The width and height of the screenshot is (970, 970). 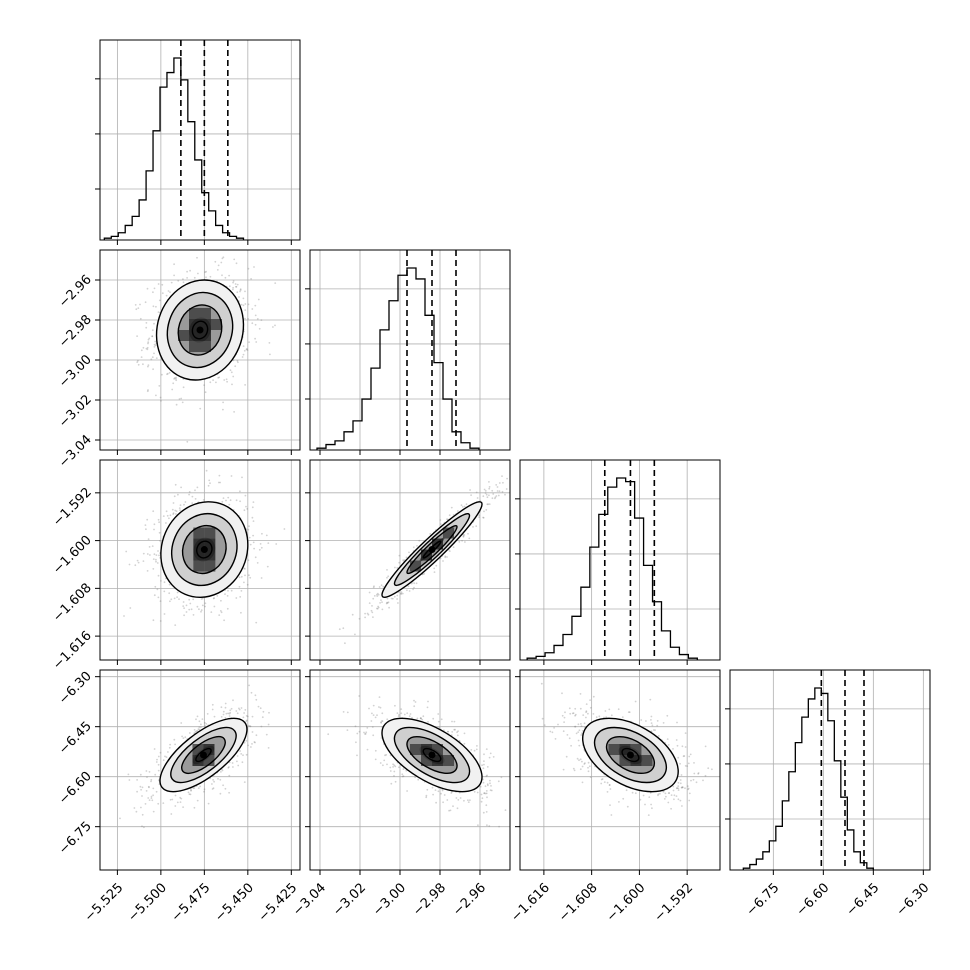 I want to click on density-content, so click(x=410, y=560).